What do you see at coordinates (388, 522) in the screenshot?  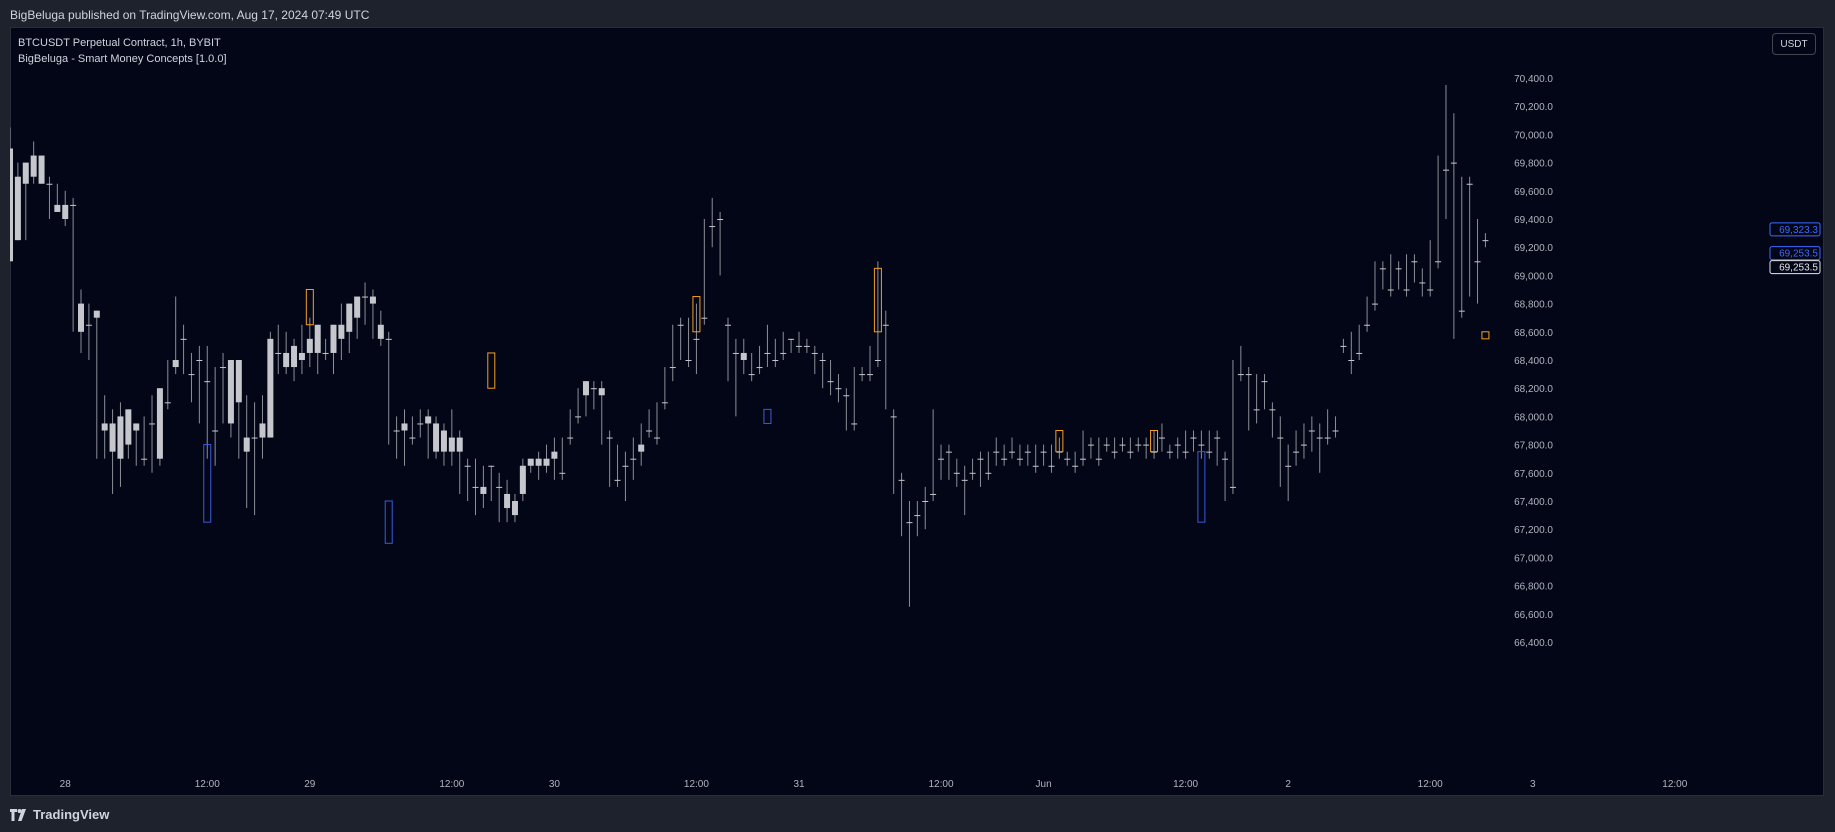 I see `order-block-bullish` at bounding box center [388, 522].